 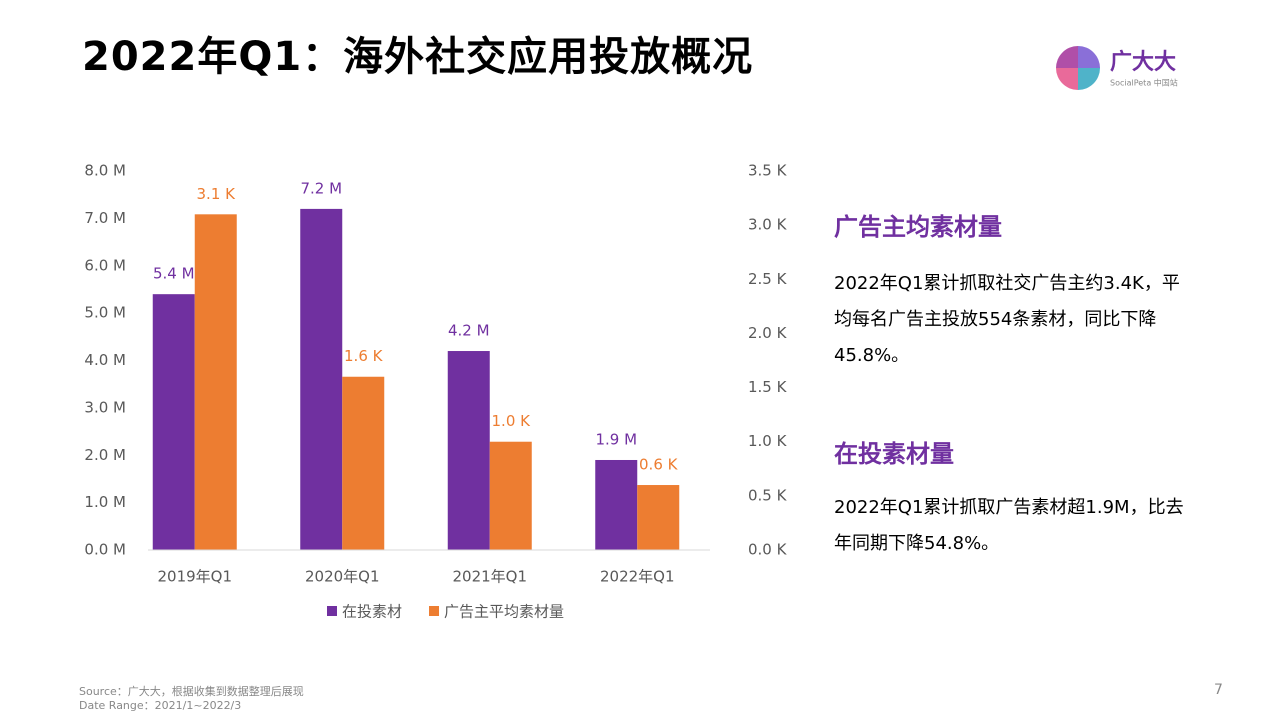 I want to click on value-label: 0.6 K, so click(x=659, y=465).